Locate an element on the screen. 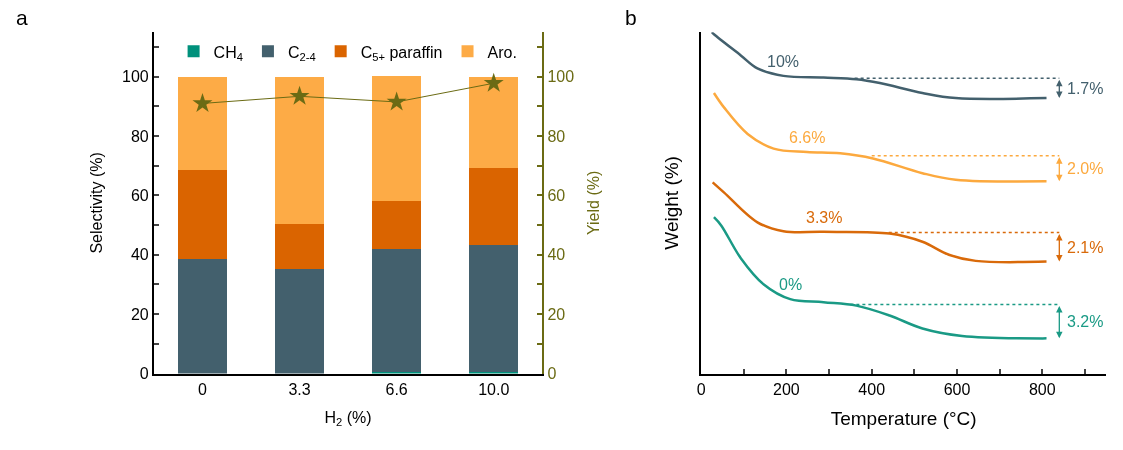  chart-title: b is located at coordinates (631, 17).